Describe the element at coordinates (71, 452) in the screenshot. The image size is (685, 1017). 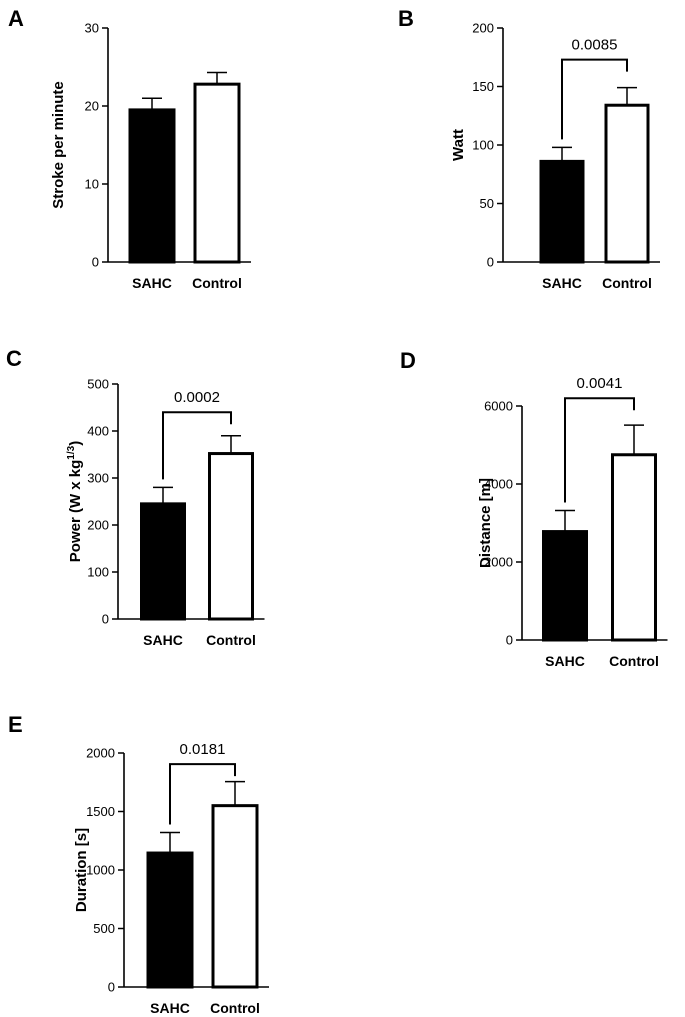
I see `y-axis-label-superscript: 1/3` at that location.